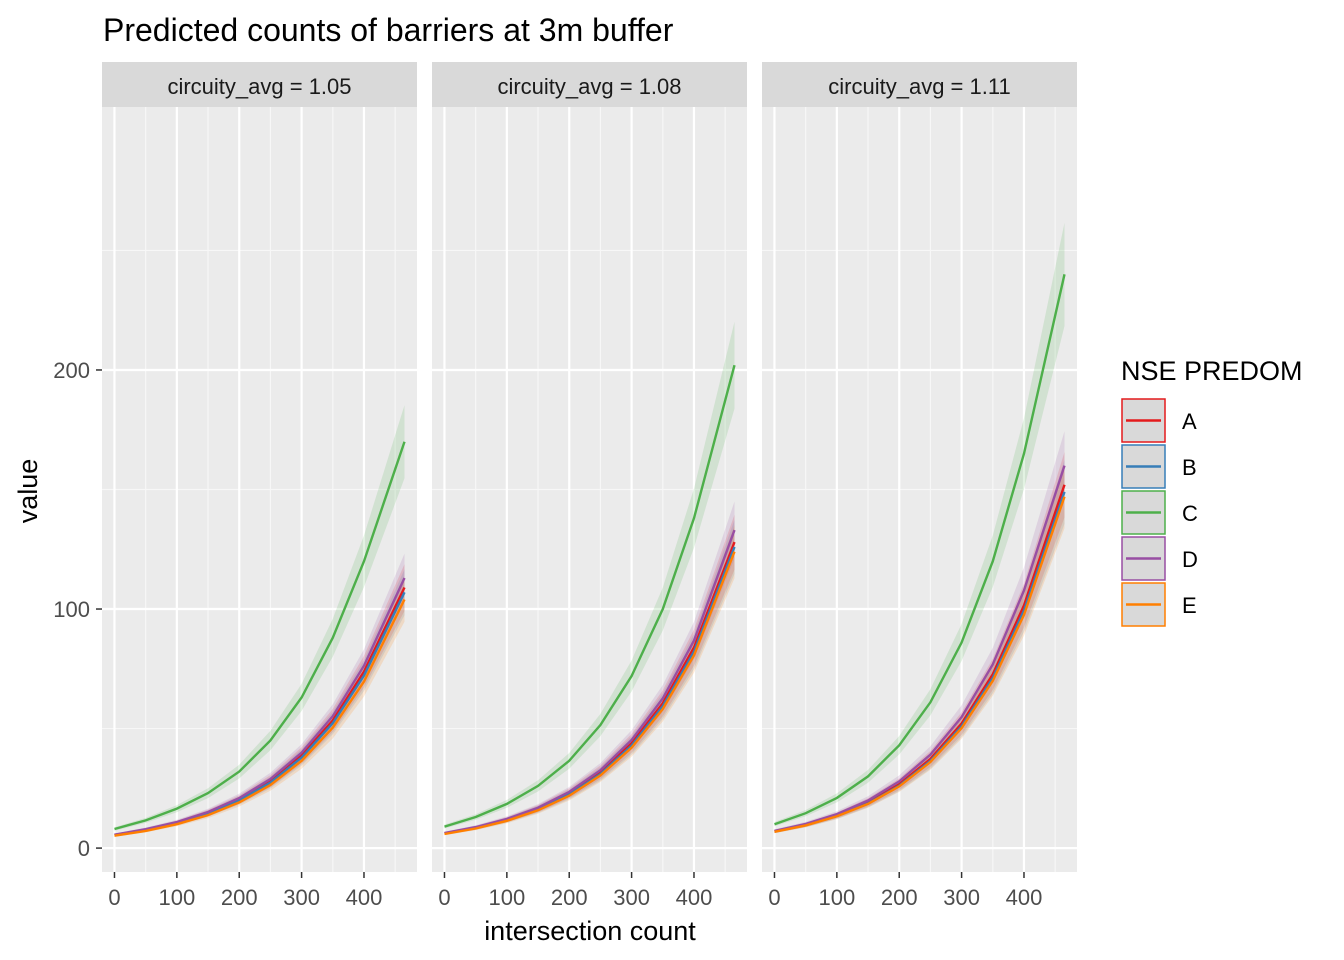 The width and height of the screenshot is (1344, 960). I want to click on y-axis: 0 100 200, so click(77, 609).